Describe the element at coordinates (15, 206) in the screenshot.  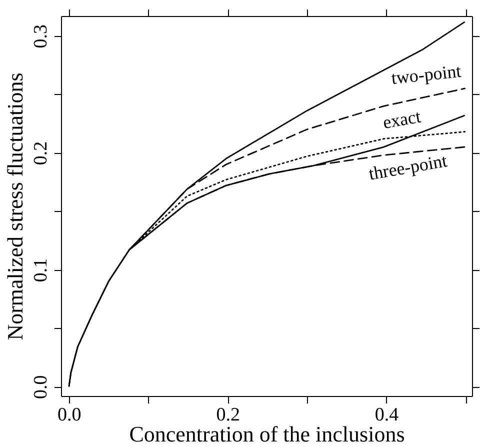
I see `y-axis-title: Normalized stress fluctuations` at that location.